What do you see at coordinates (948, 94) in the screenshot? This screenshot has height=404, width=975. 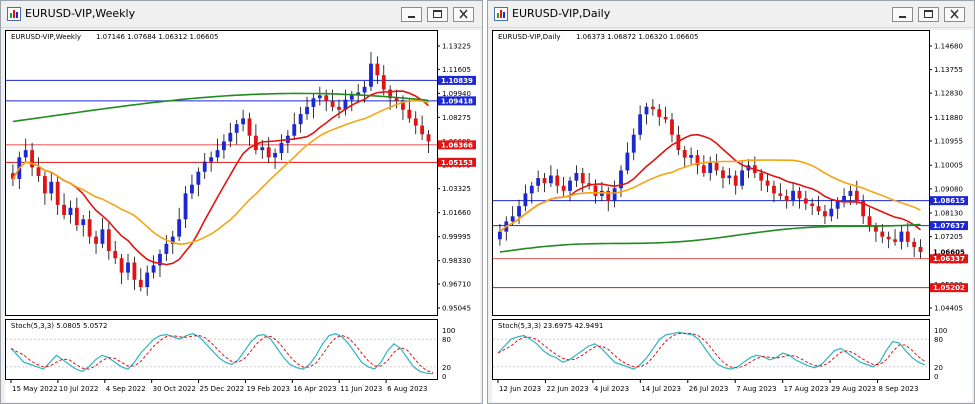 I see `price-tick-label: 1.12830` at bounding box center [948, 94].